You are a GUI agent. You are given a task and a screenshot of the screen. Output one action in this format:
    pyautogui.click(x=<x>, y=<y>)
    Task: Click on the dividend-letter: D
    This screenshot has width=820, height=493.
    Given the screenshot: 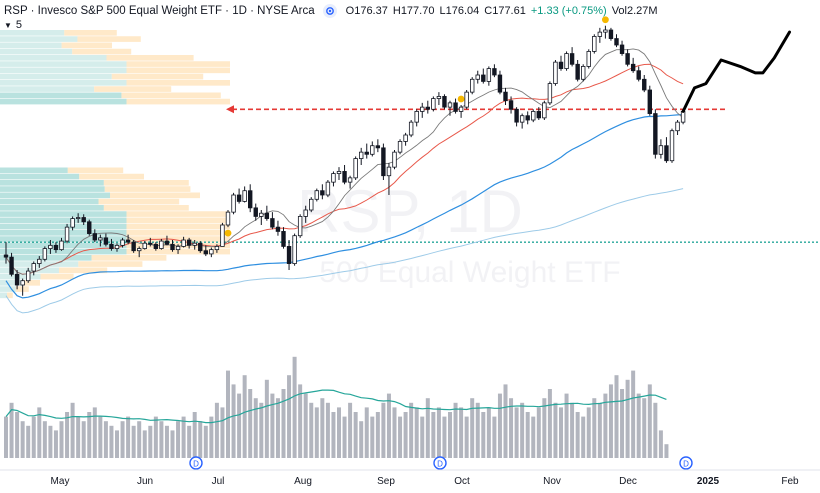 What is the action you would take?
    pyautogui.click(x=440, y=464)
    